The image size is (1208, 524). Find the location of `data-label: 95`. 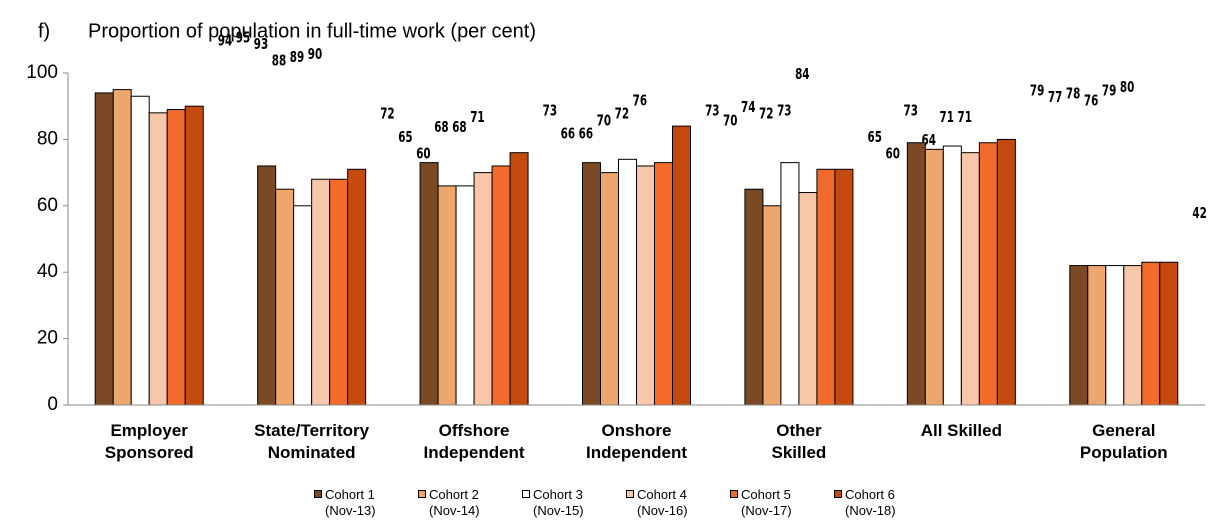

data-label: 95 is located at coordinates (243, 38).